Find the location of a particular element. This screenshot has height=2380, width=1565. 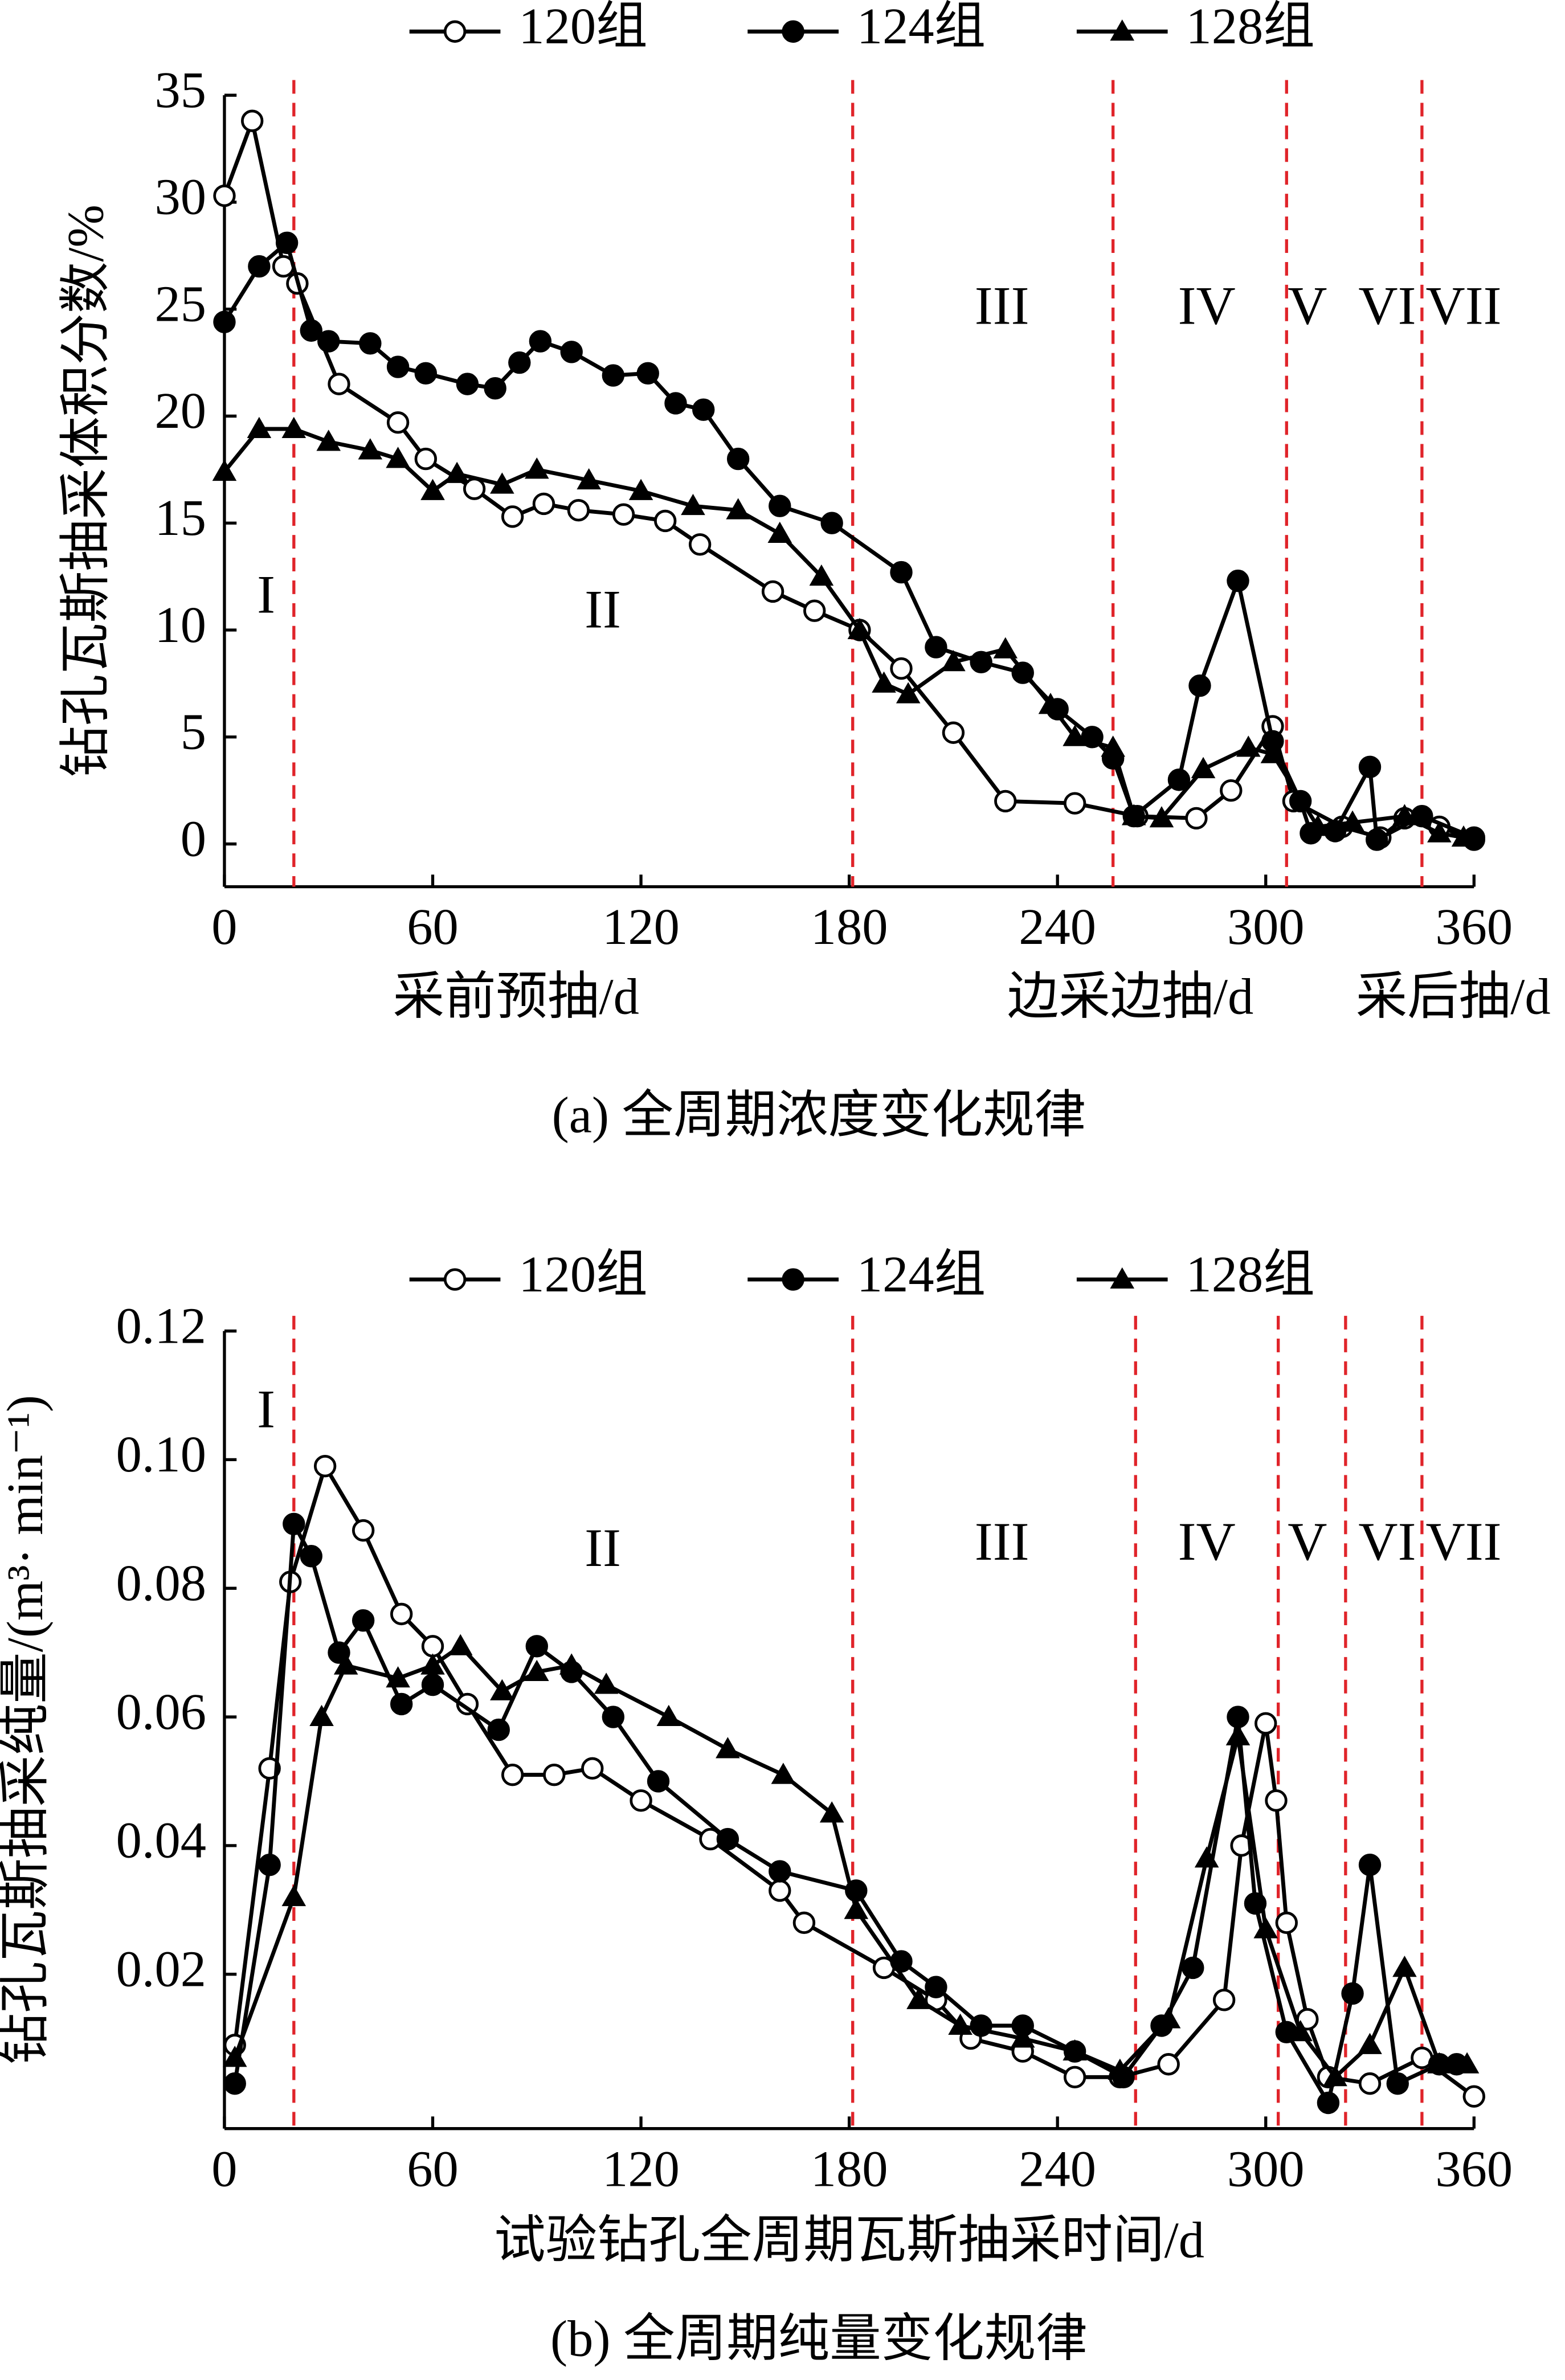

y-tick-label: 20 is located at coordinates (181, 410).